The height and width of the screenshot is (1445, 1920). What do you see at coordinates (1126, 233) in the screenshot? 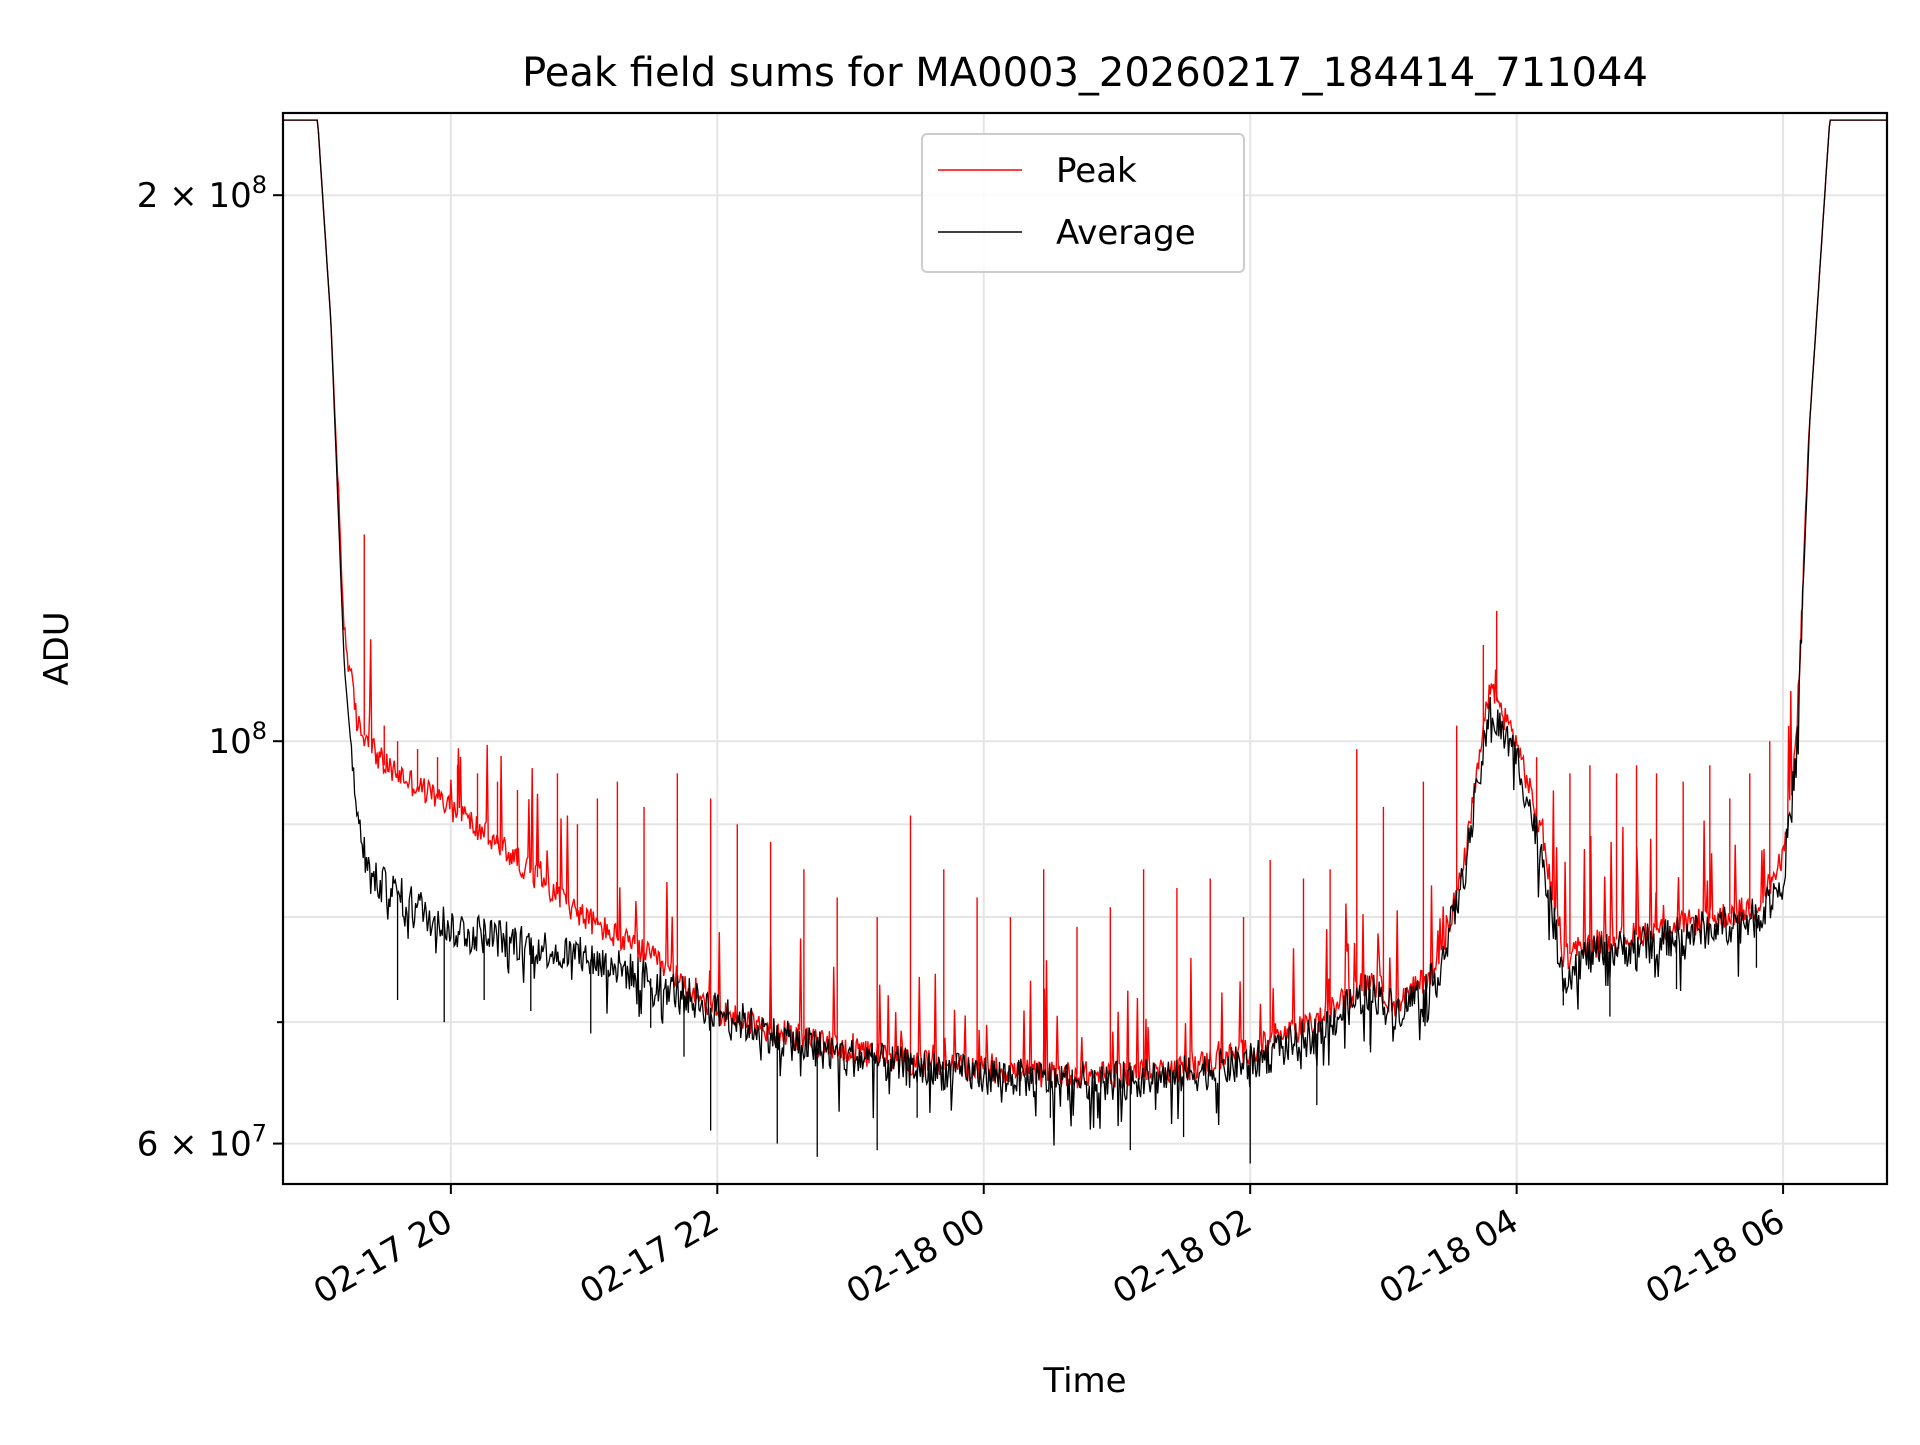
I see `legend-label-average: Average` at bounding box center [1126, 233].